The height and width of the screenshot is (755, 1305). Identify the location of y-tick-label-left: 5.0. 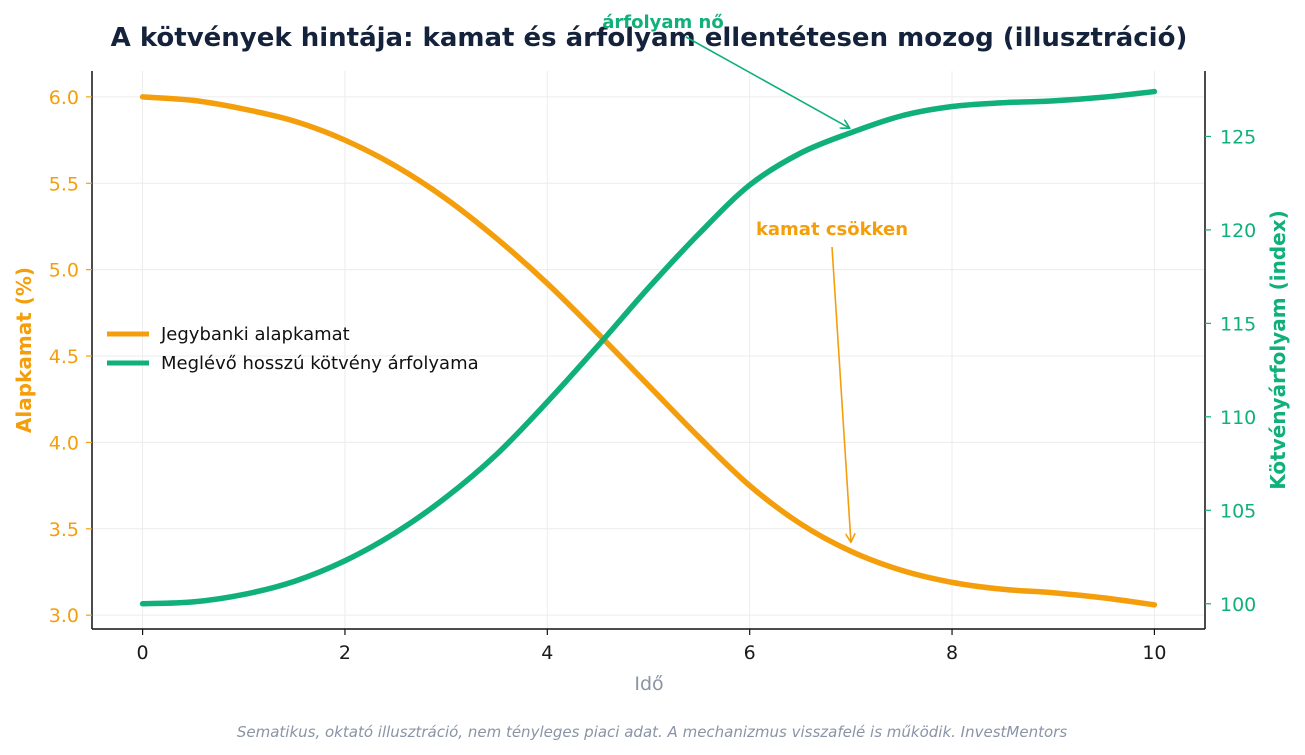
(64, 271).